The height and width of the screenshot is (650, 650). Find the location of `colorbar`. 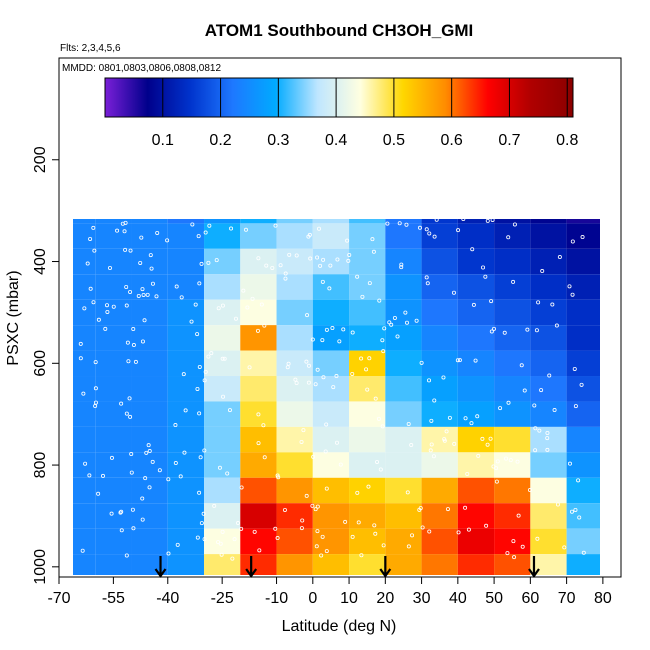

colorbar is located at coordinates (339, 97).